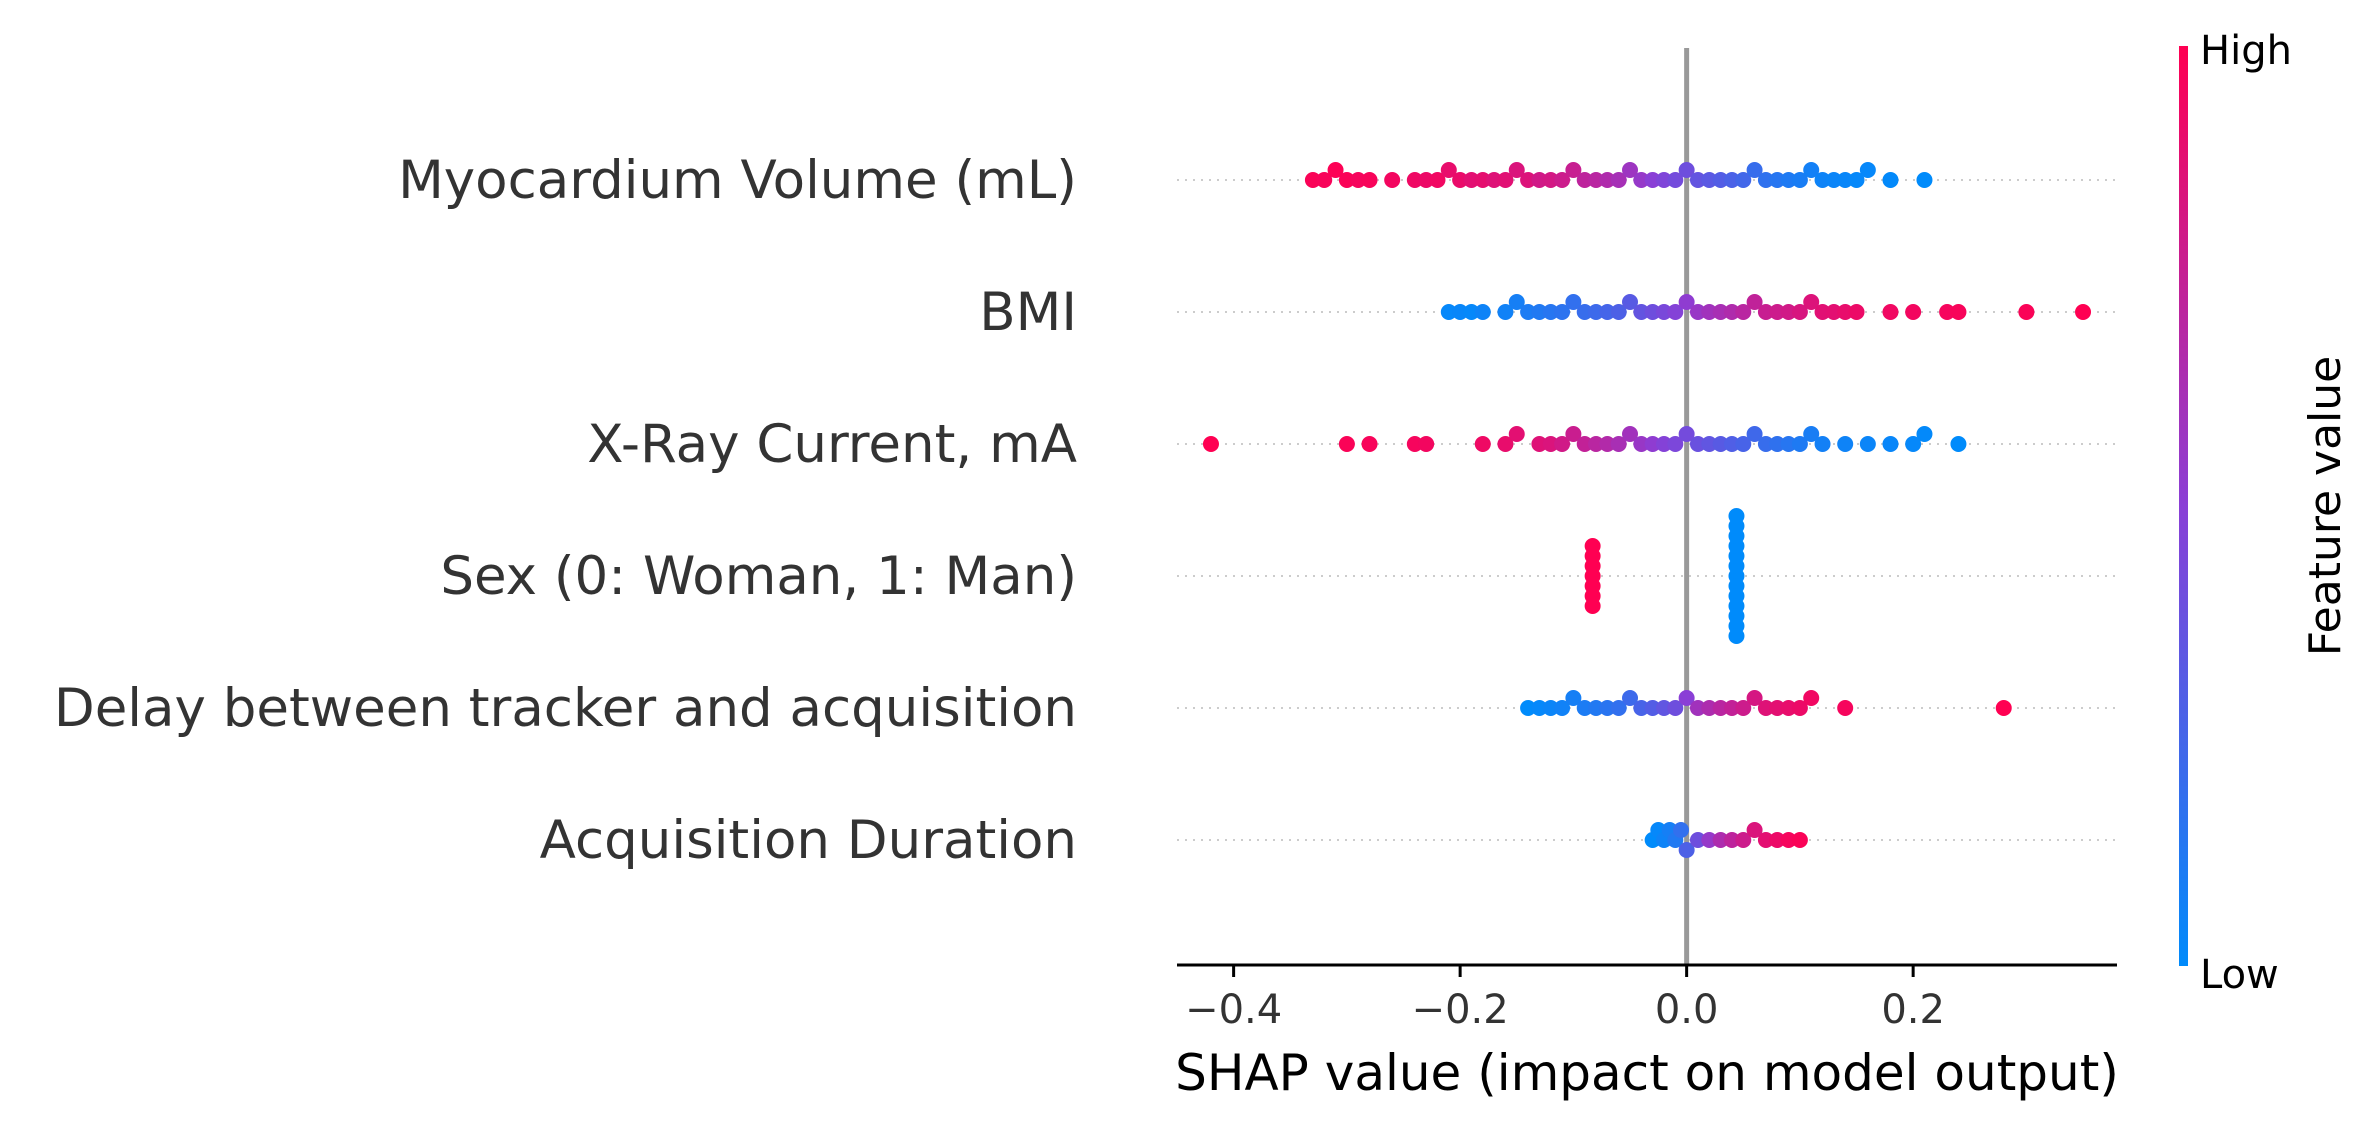 Image resolution: width=2373 pixels, height=1137 pixels. Describe the element at coordinates (1647, 998) in the screenshot. I see `x-axis: −0.4 −0.2 0.0 0.2` at that location.